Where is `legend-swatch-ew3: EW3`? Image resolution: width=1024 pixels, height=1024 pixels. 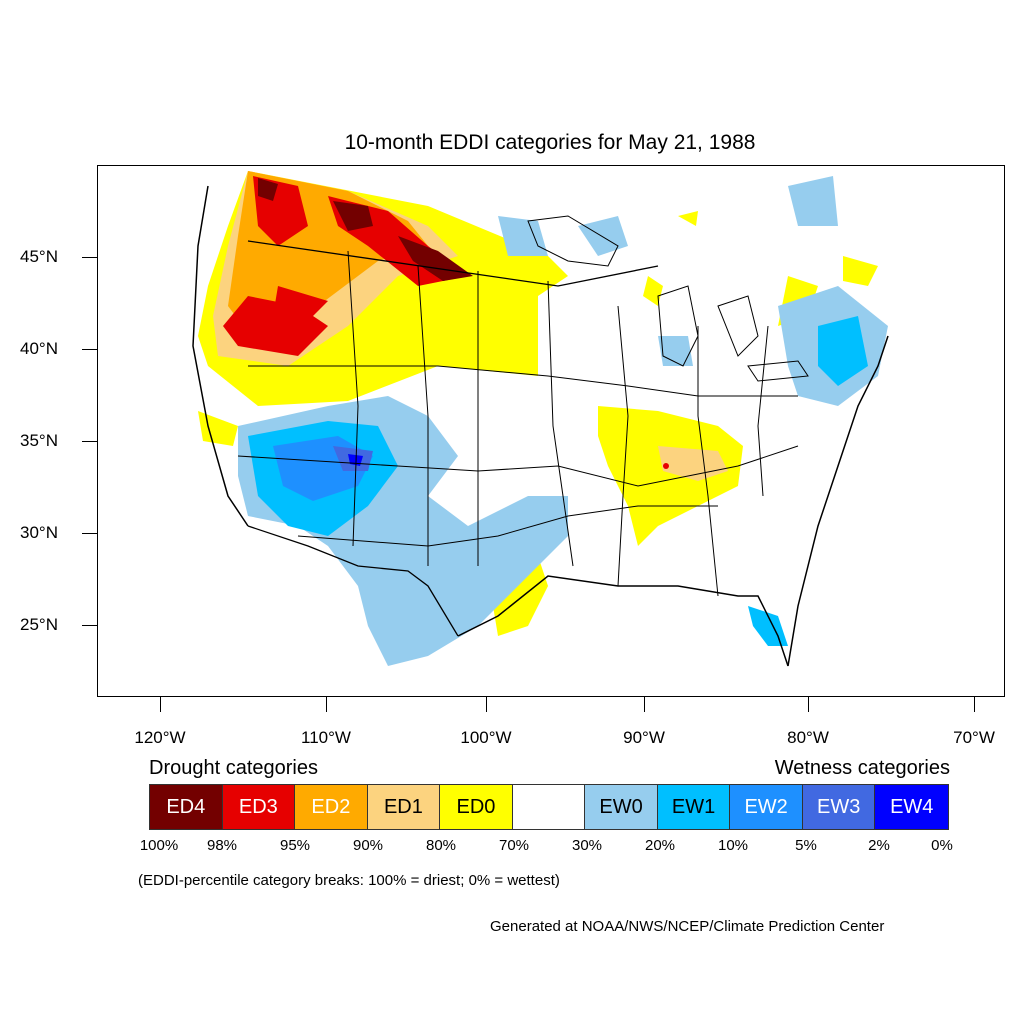 legend-swatch-ew3: EW3 is located at coordinates (839, 807).